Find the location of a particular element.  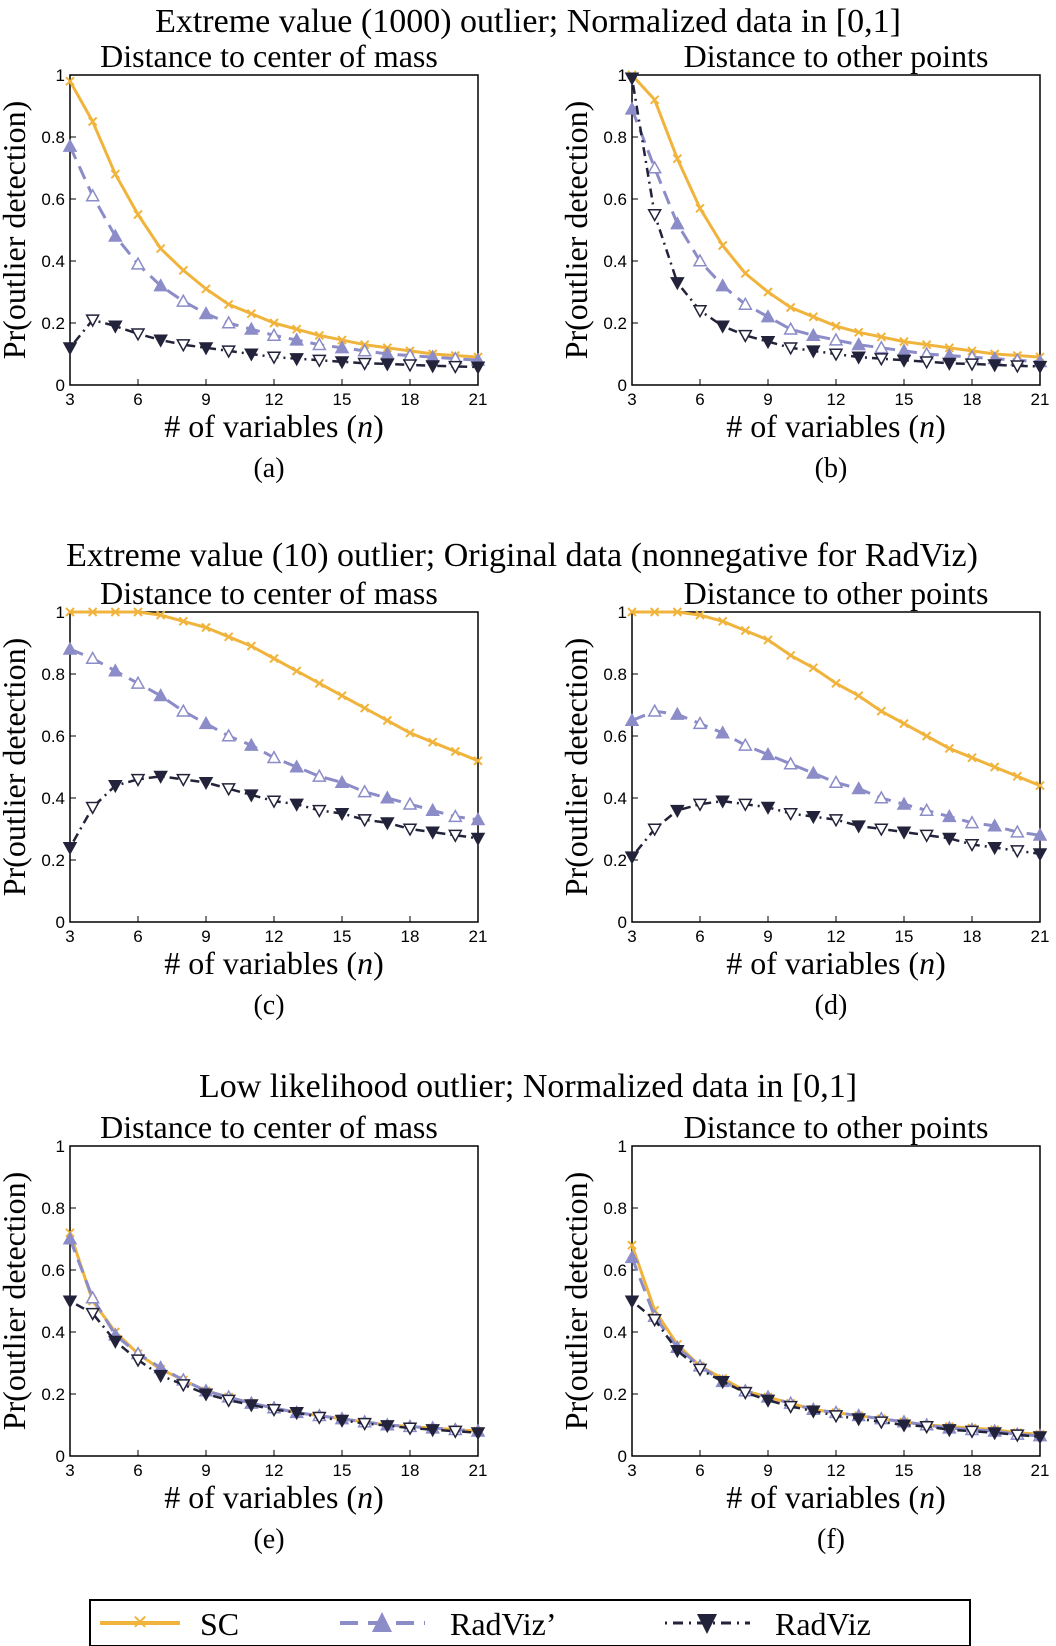

x-tick-label: 6 is located at coordinates (137, 1470).